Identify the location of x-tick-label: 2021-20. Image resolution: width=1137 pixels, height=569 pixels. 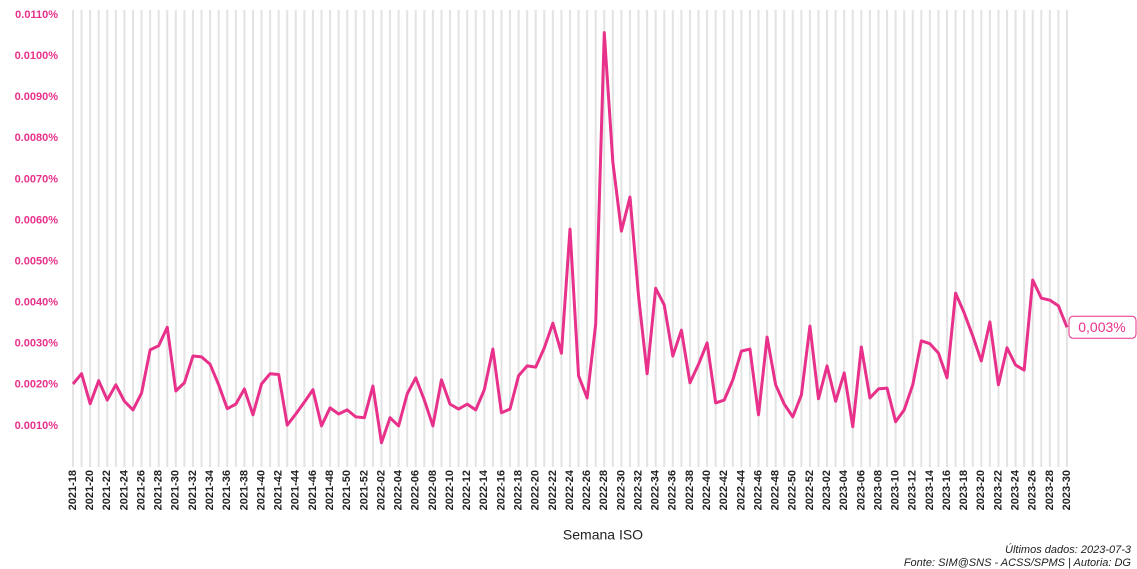
(90, 490).